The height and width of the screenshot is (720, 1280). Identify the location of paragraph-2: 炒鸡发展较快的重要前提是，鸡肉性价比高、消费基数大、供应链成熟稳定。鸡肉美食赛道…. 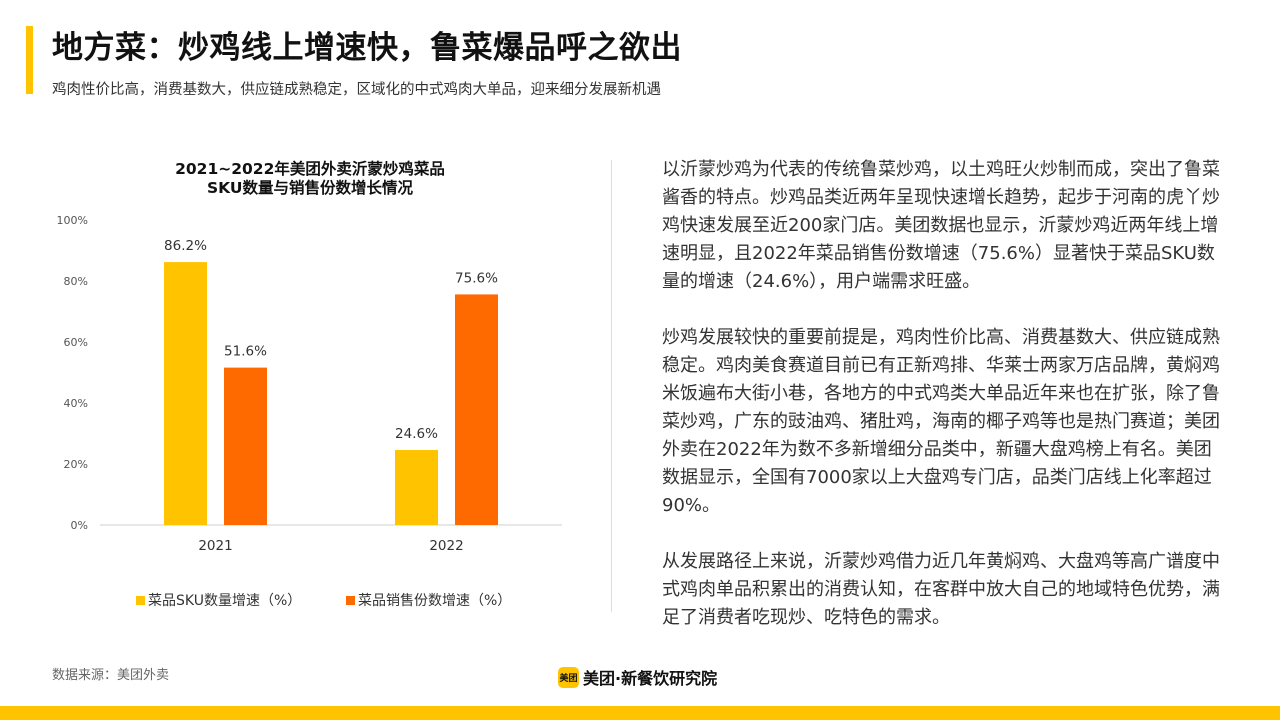
(941, 421).